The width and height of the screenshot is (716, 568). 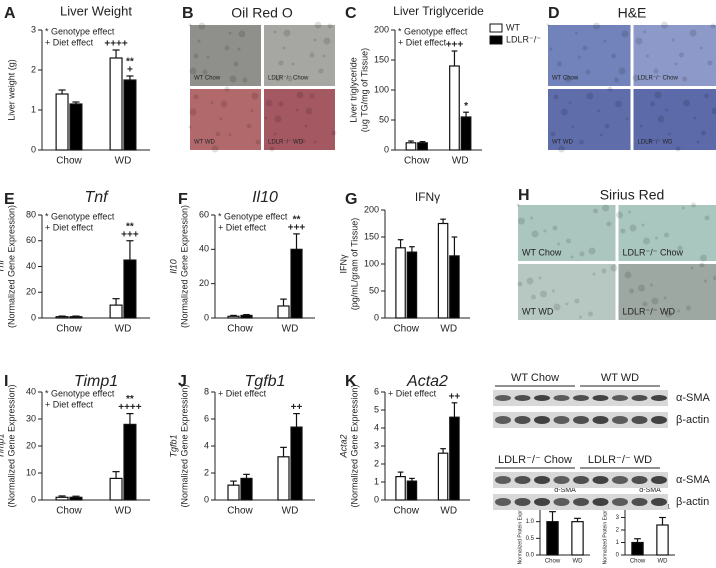 What do you see at coordinates (31, 214) in the screenshot?
I see `y-tick-label: 80` at bounding box center [31, 214].